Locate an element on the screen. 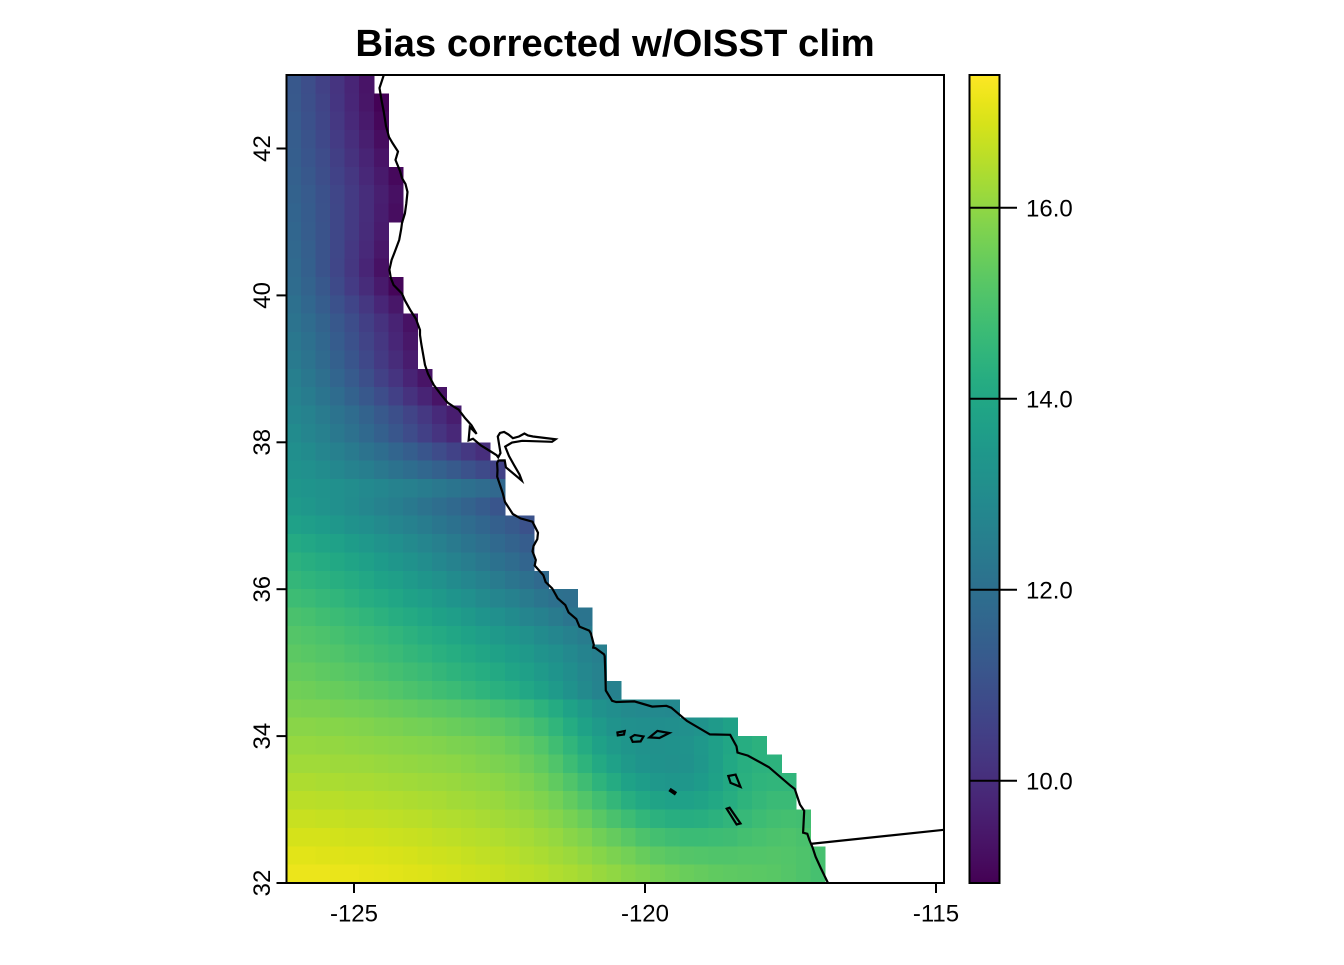  svg-text: -115 is located at coordinates (936, 914).